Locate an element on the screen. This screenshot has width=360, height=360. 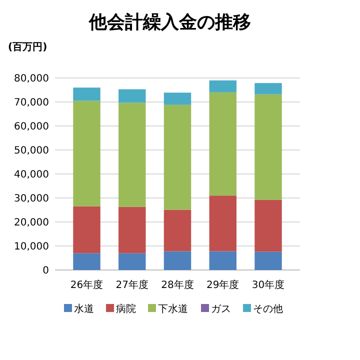
legend-label: 病院 is located at coordinates (126, 309).